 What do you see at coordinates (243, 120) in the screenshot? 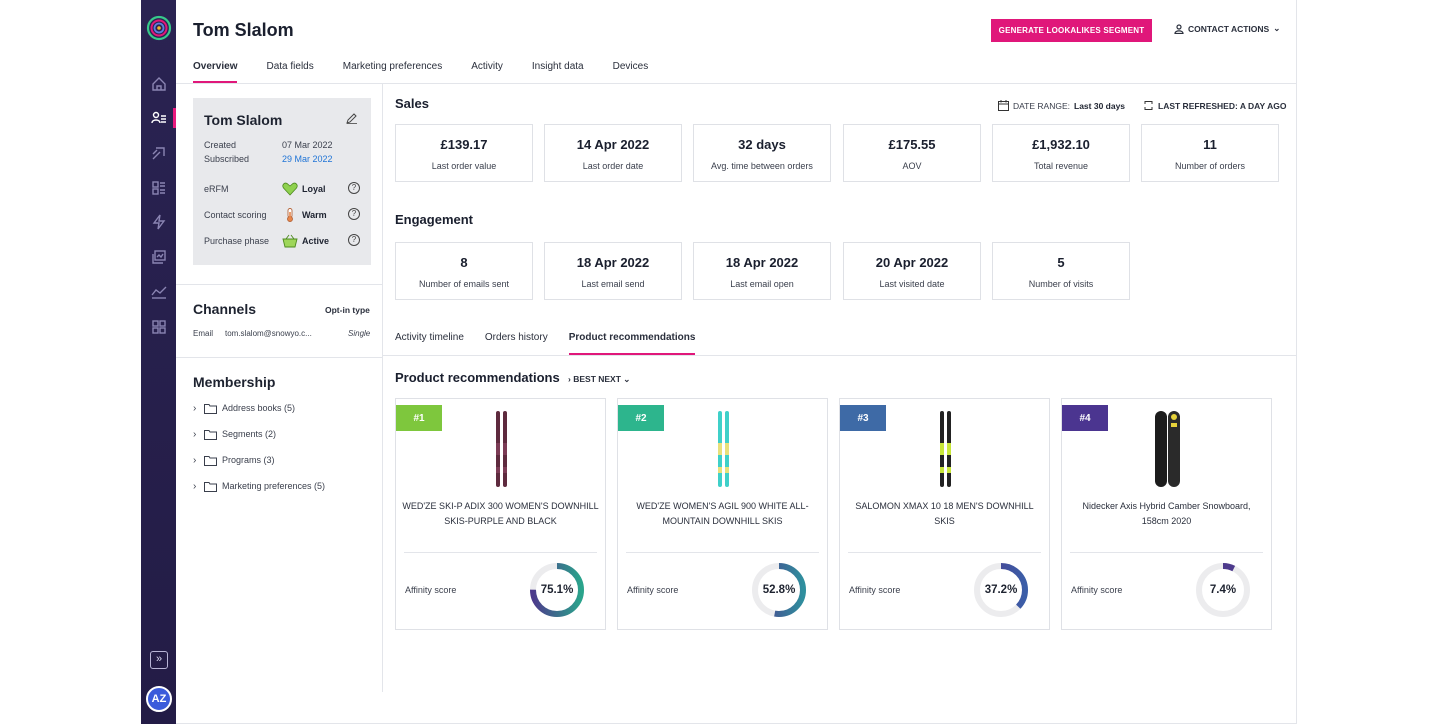
I see `contact-name: Tom Slalom` at bounding box center [243, 120].